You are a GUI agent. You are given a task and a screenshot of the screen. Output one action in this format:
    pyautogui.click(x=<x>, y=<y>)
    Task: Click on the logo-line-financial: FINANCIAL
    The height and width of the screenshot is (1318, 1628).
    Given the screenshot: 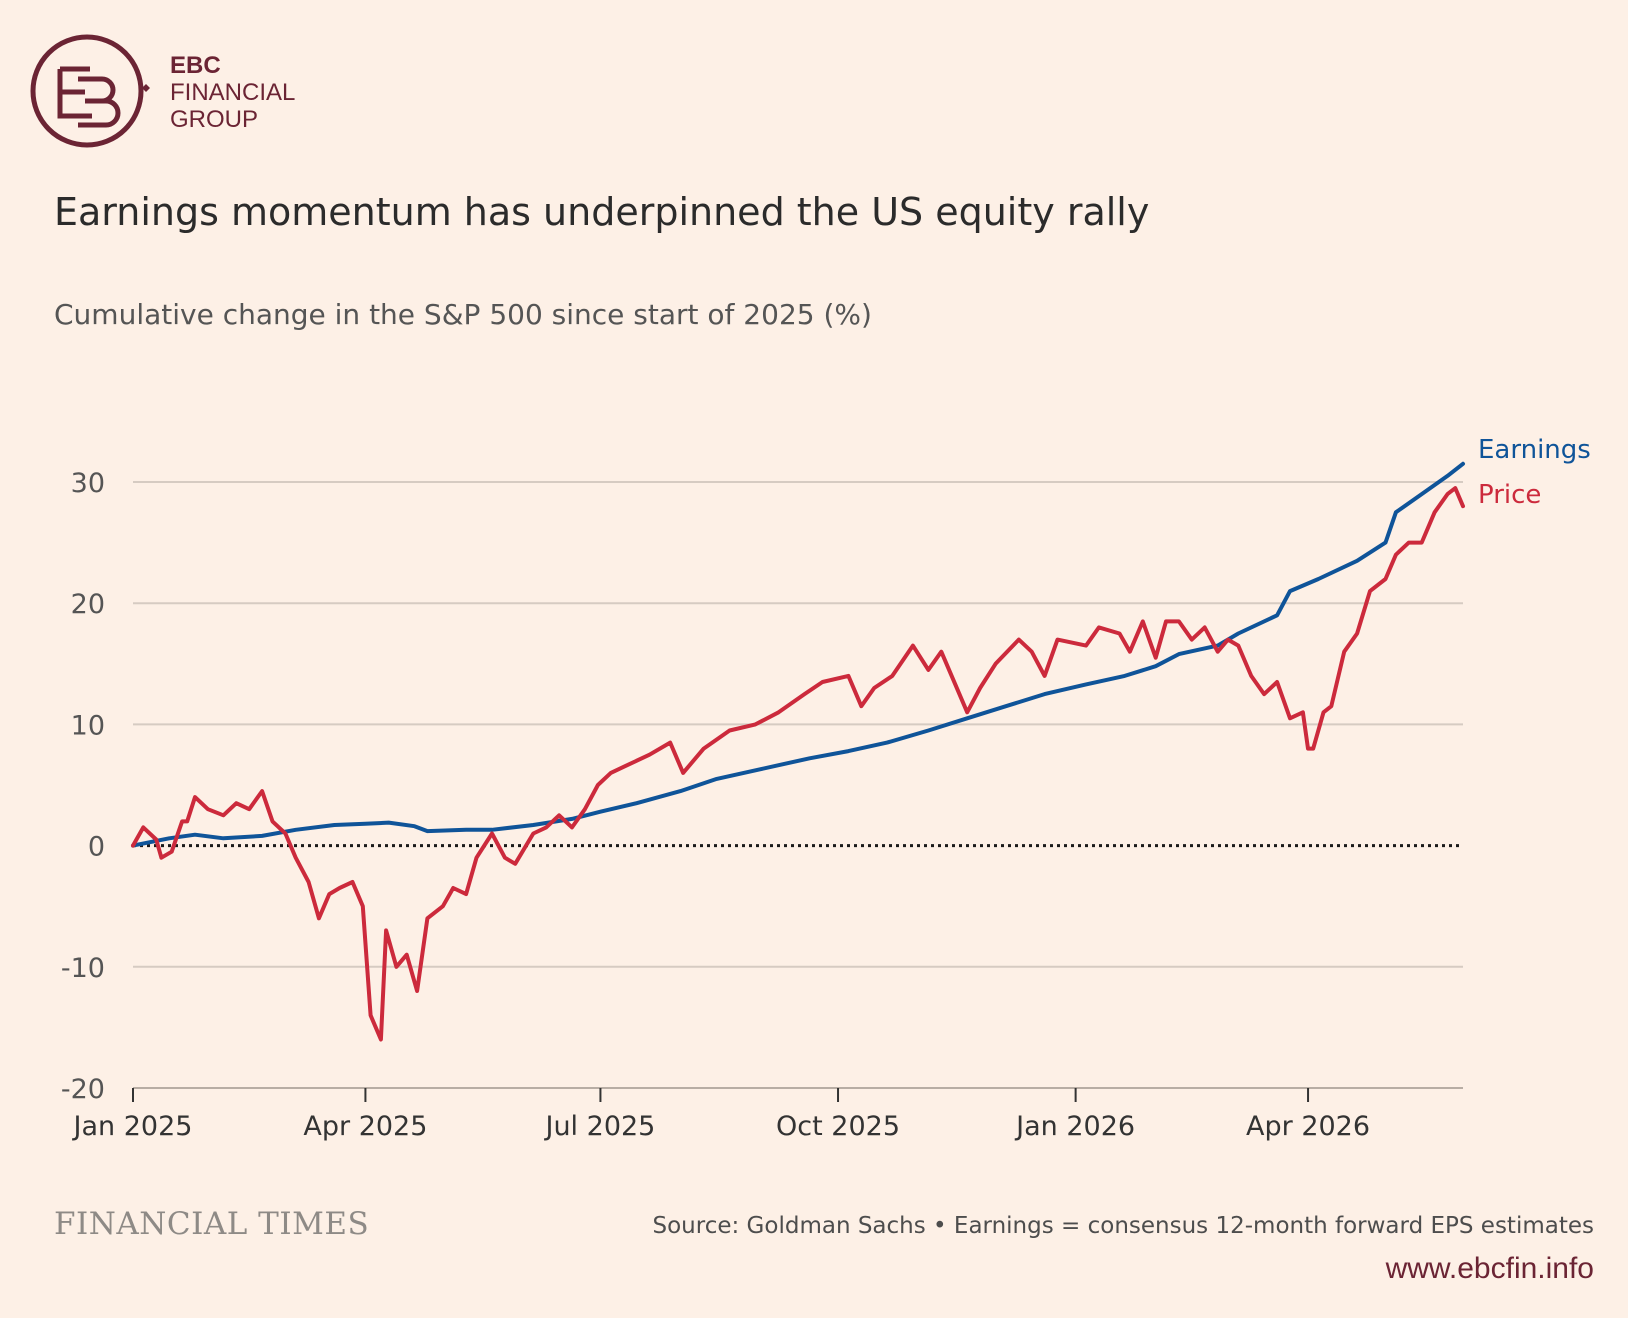 What is the action you would take?
    pyautogui.click(x=233, y=92)
    